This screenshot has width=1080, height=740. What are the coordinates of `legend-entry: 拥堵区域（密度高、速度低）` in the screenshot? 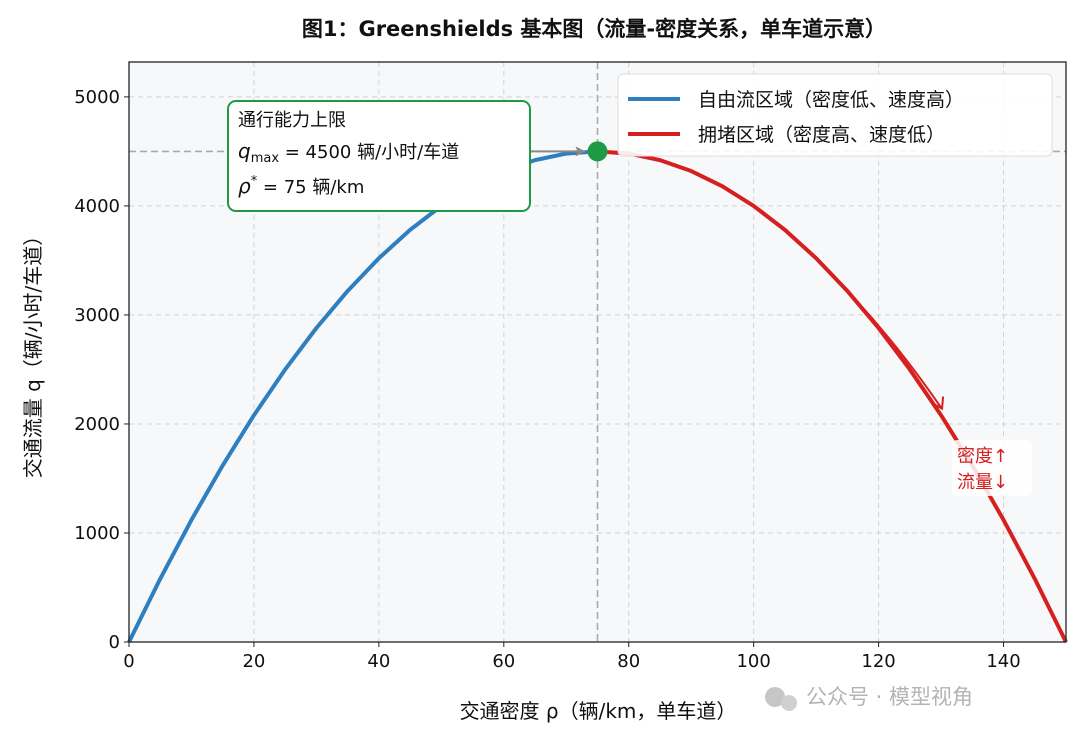 It's located at (821, 135).